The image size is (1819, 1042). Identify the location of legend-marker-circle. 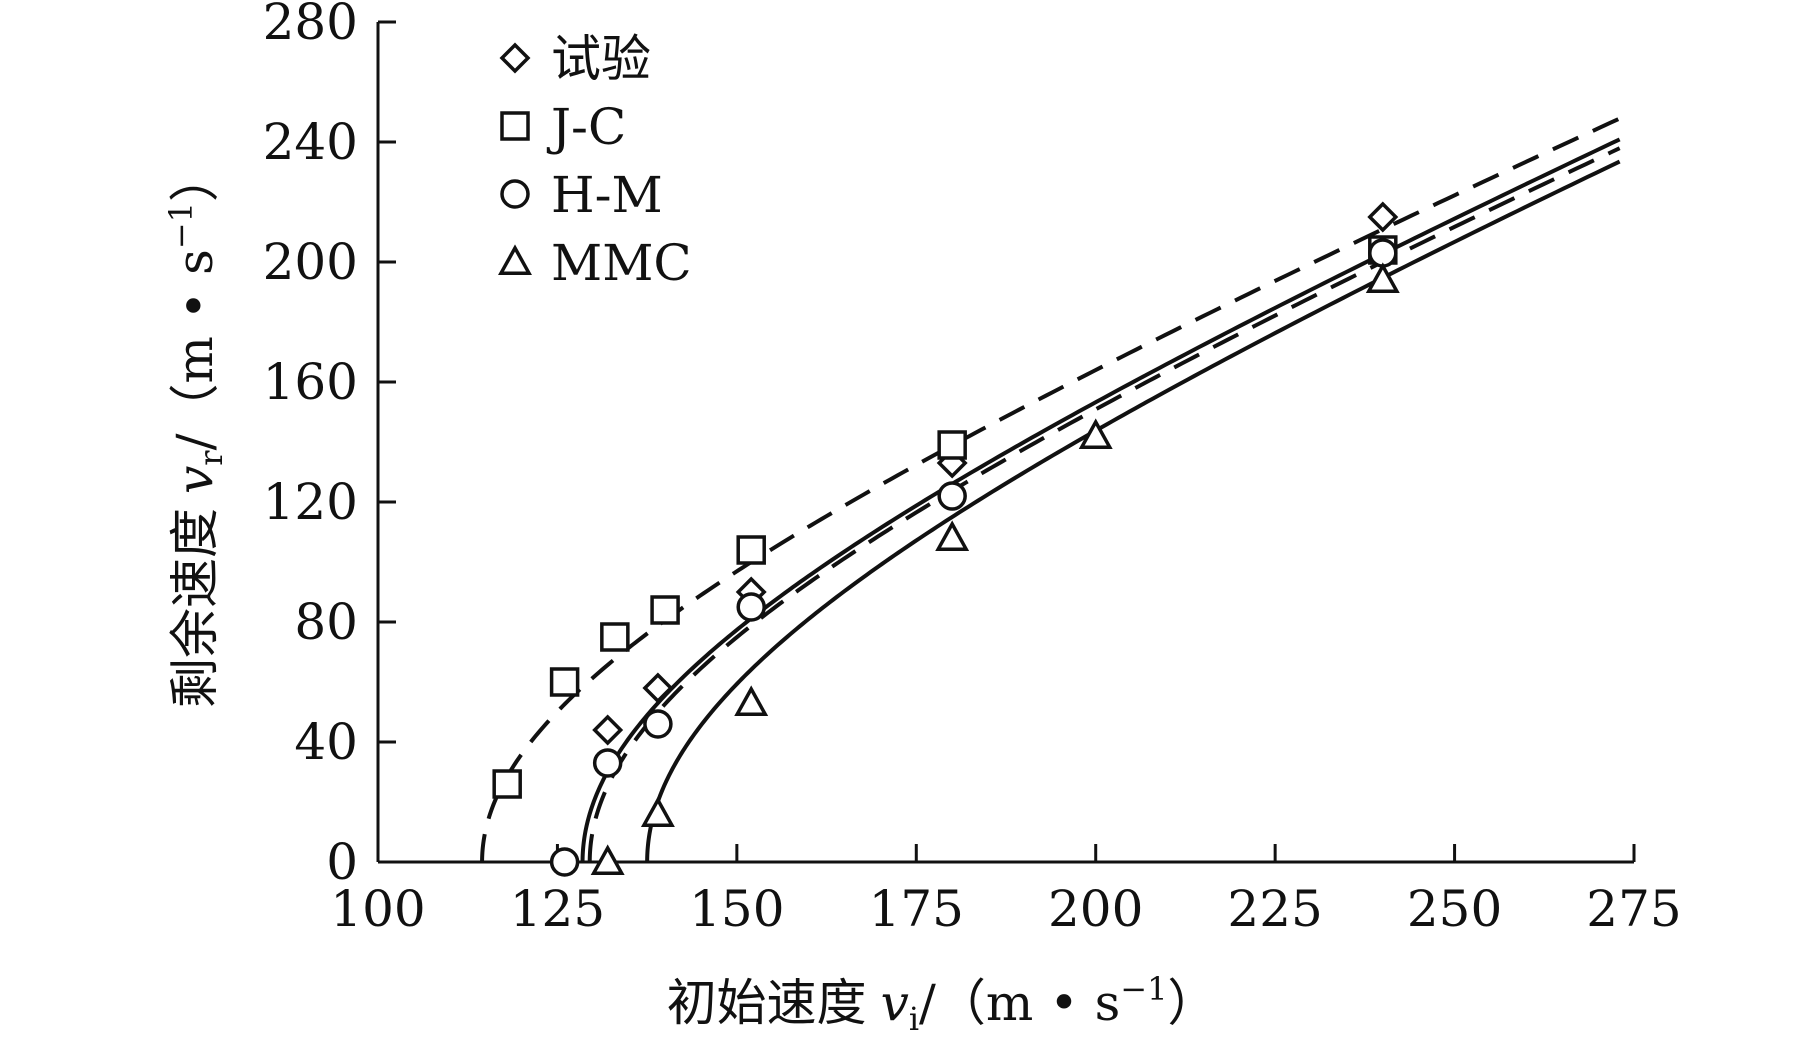
(515, 194).